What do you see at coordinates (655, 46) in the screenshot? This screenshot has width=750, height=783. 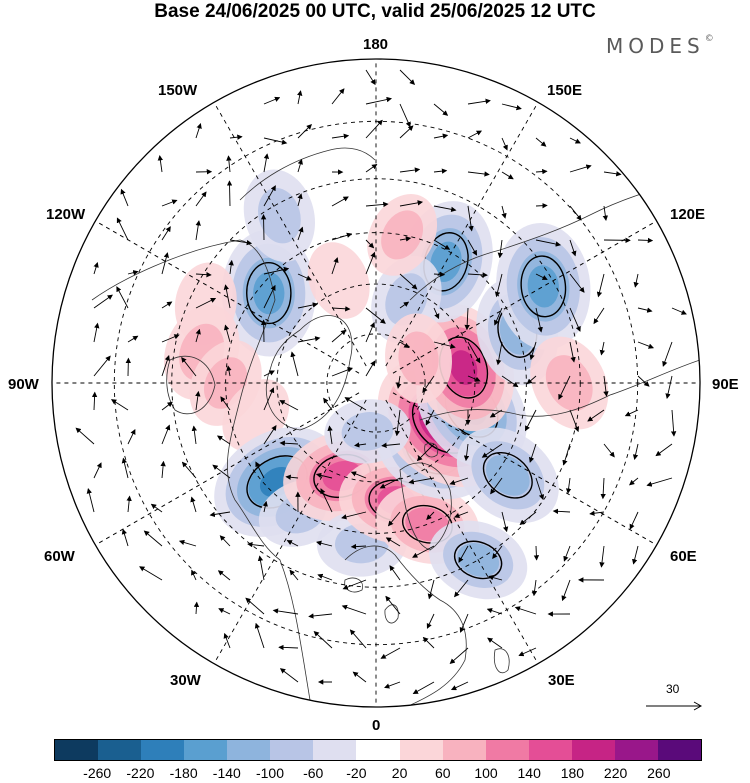 I see `brand-name: MODES` at bounding box center [655, 46].